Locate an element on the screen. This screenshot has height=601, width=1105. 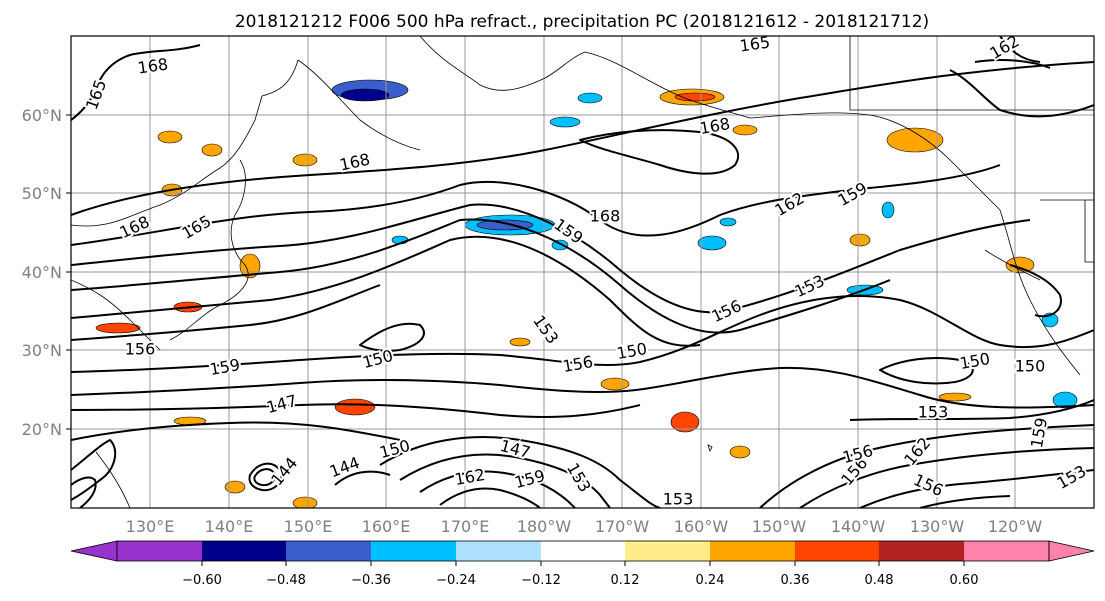
colorbar-tick-label: 0.36 is located at coordinates (795, 580).